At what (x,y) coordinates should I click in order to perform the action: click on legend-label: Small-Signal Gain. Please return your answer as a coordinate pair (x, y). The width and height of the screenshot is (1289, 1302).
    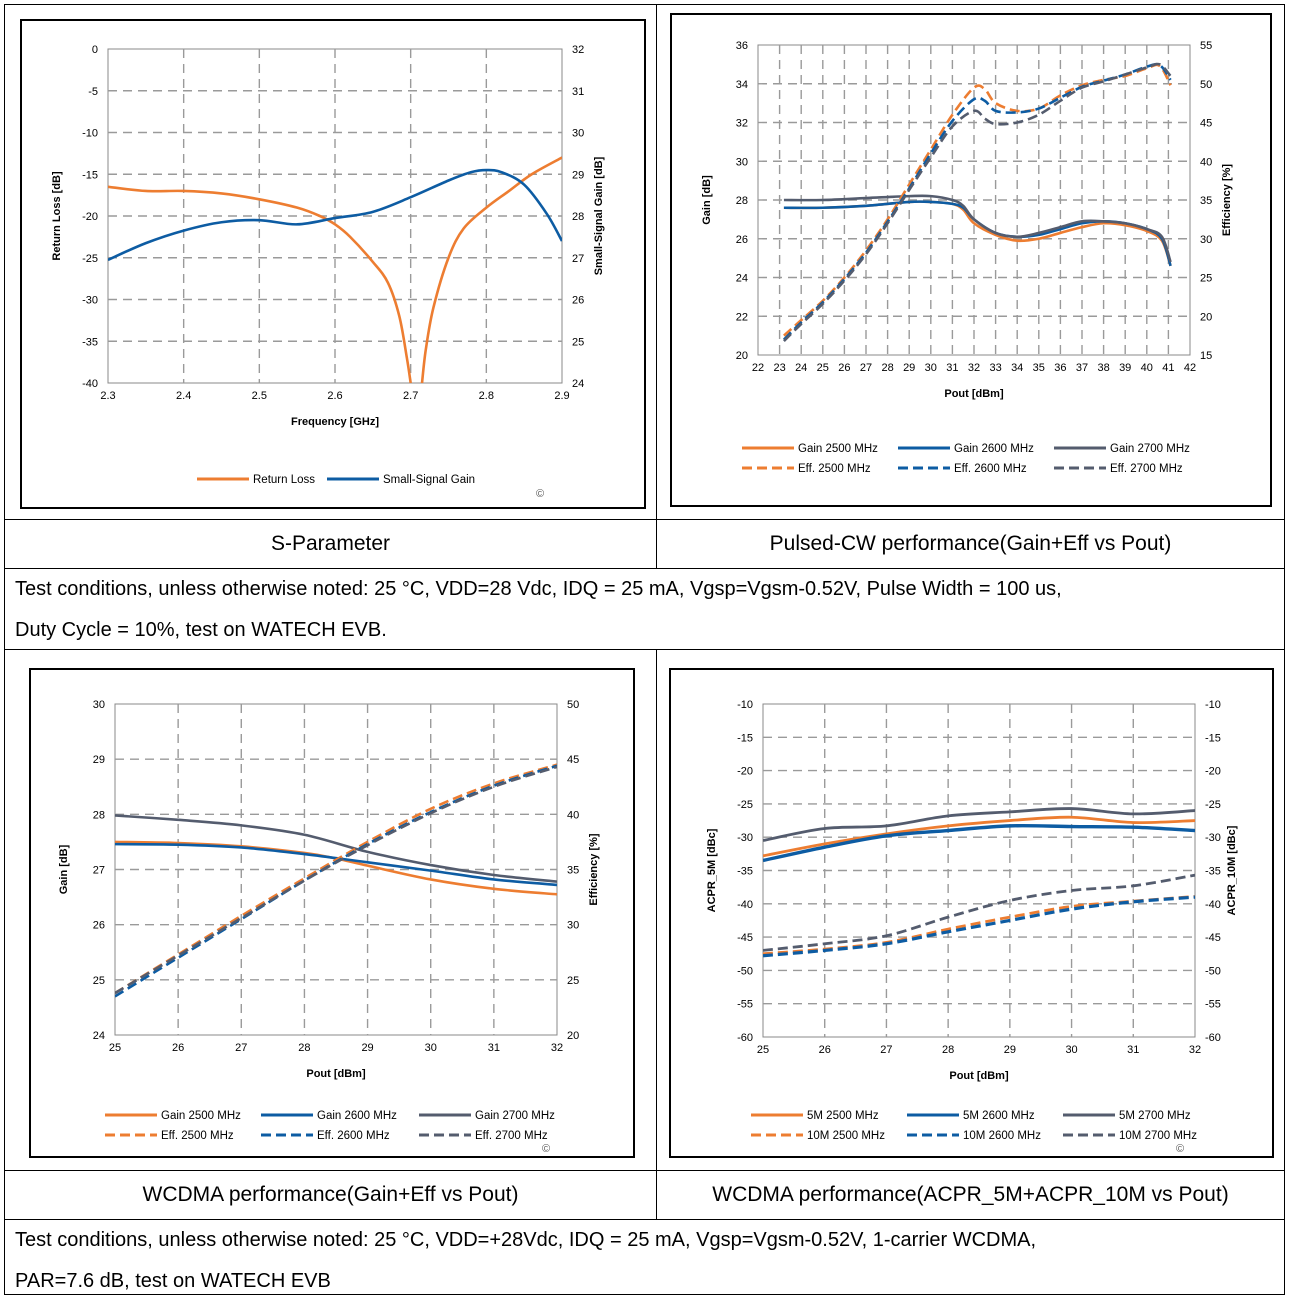
    Looking at the image, I should click on (429, 480).